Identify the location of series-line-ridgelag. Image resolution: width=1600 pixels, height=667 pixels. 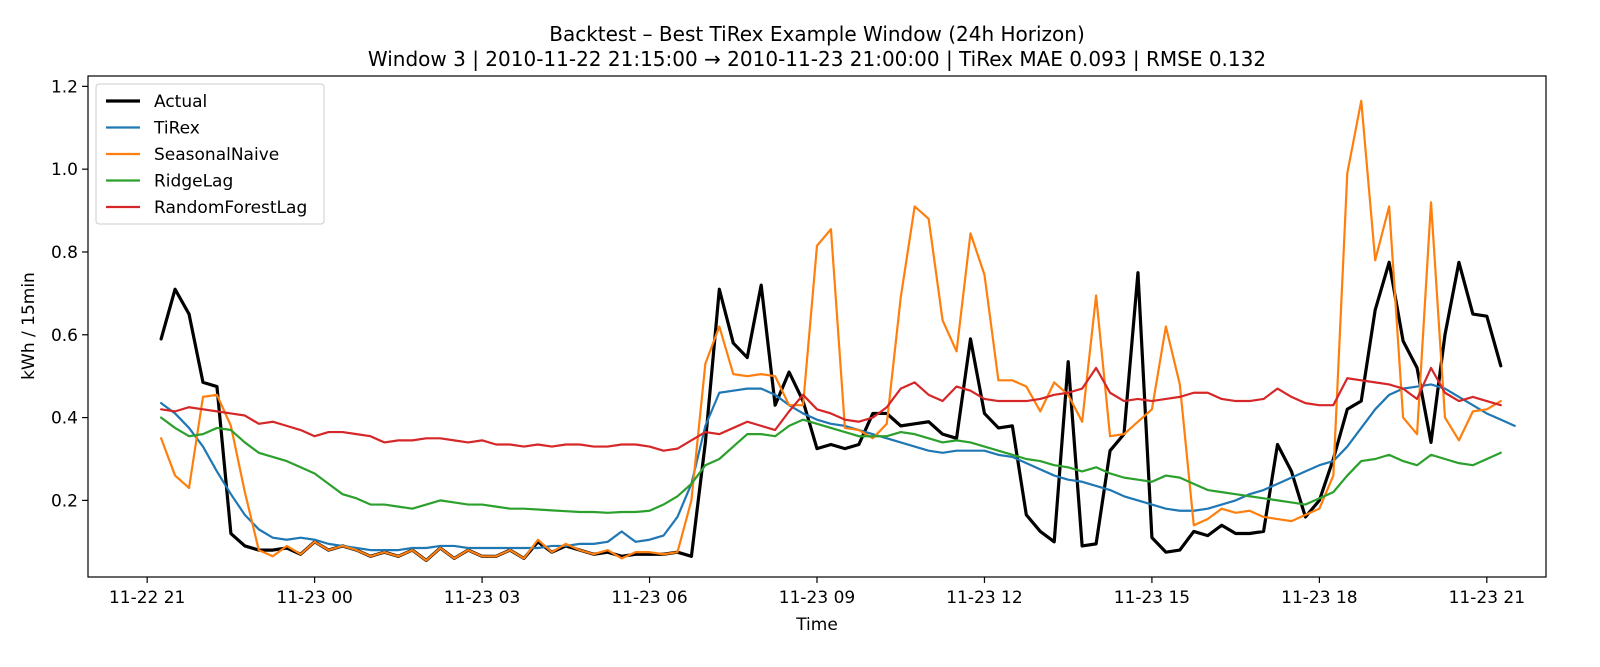
(831, 465).